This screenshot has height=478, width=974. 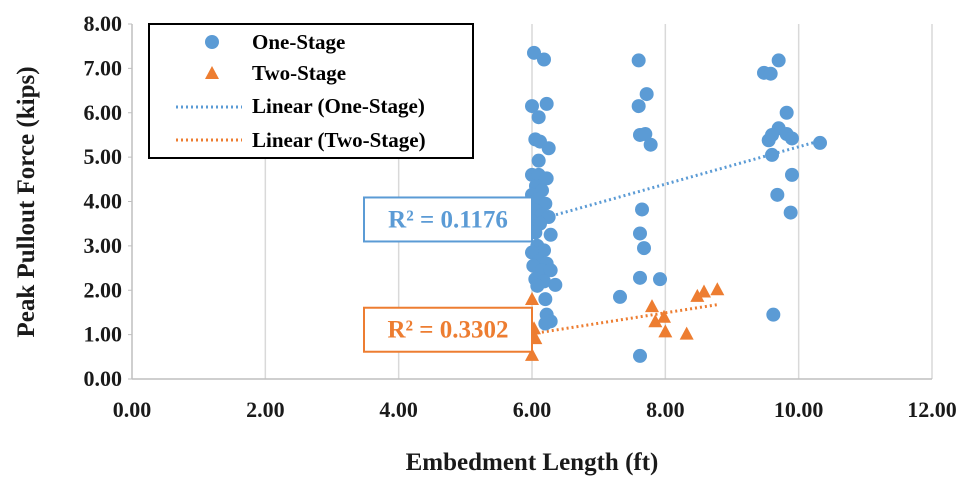 I want to click on y-tick-label: 3.00, so click(x=103, y=245).